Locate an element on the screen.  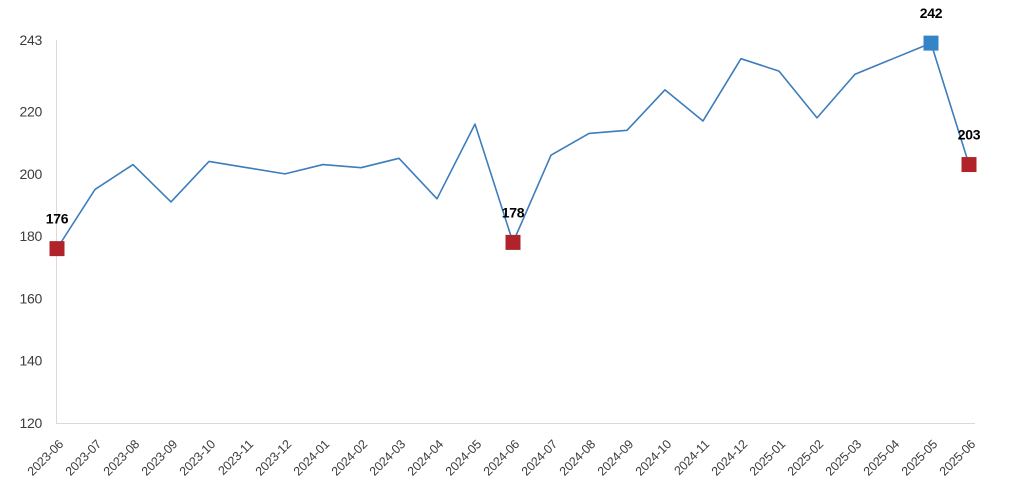
x-tick-label: 2024-06 is located at coordinates (502, 458).